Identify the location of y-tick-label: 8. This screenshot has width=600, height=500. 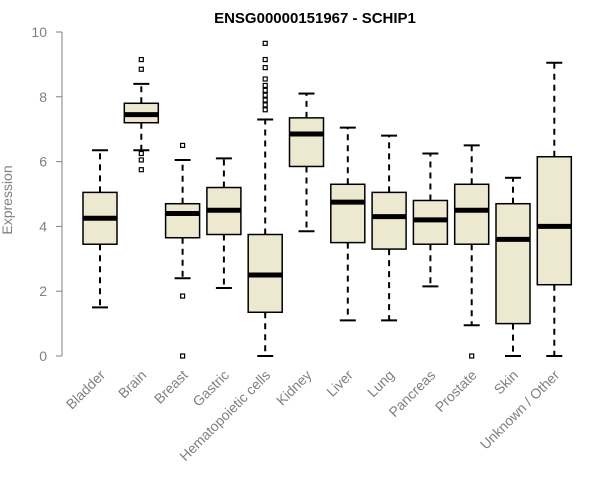
(43, 97).